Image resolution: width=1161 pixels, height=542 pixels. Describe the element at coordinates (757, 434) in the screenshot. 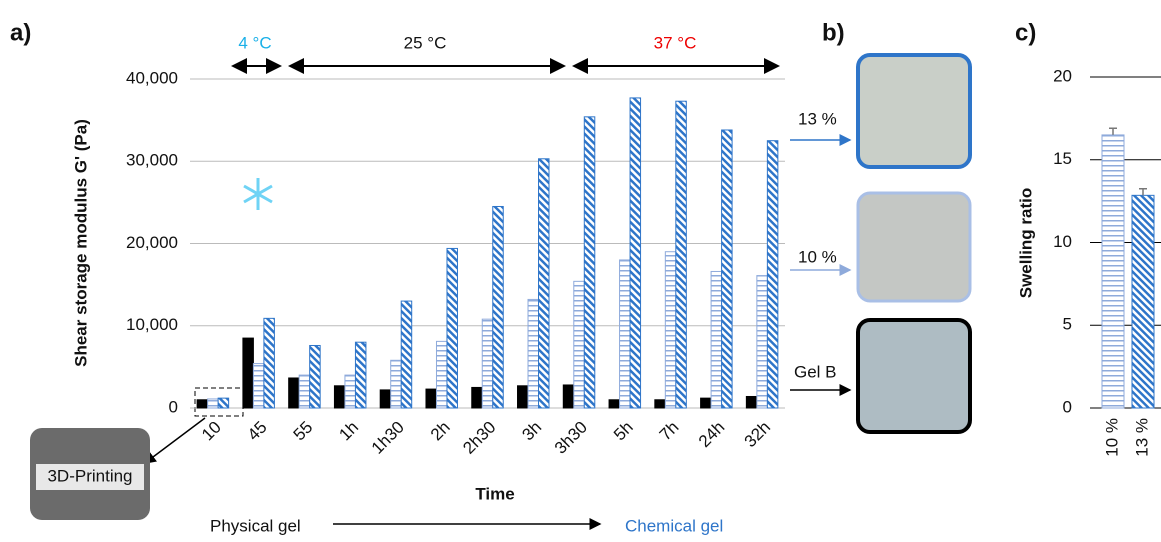

I see `x-tick-label: 32h` at that location.